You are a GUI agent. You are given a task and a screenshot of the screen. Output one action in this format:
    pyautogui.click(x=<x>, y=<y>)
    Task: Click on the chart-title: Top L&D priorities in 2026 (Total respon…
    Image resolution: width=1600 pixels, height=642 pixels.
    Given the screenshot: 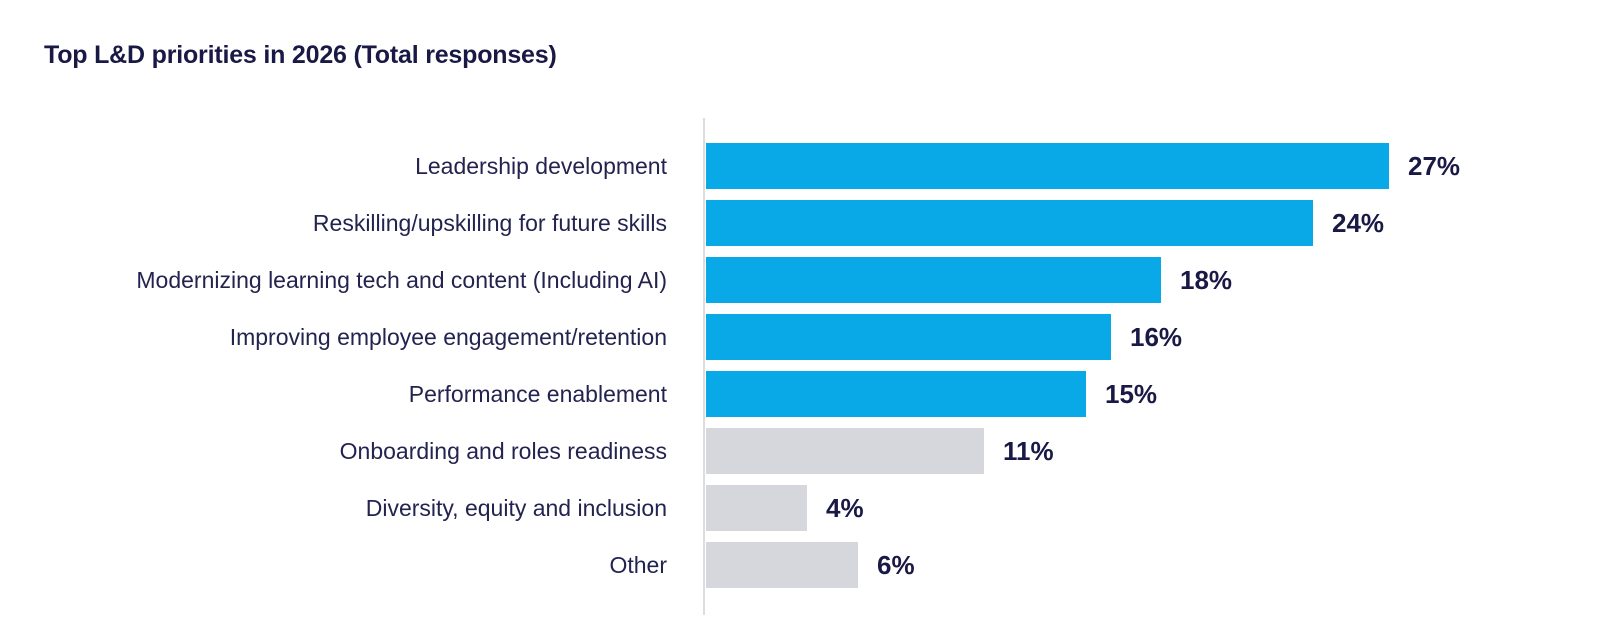 What is the action you would take?
    pyautogui.click(x=300, y=55)
    